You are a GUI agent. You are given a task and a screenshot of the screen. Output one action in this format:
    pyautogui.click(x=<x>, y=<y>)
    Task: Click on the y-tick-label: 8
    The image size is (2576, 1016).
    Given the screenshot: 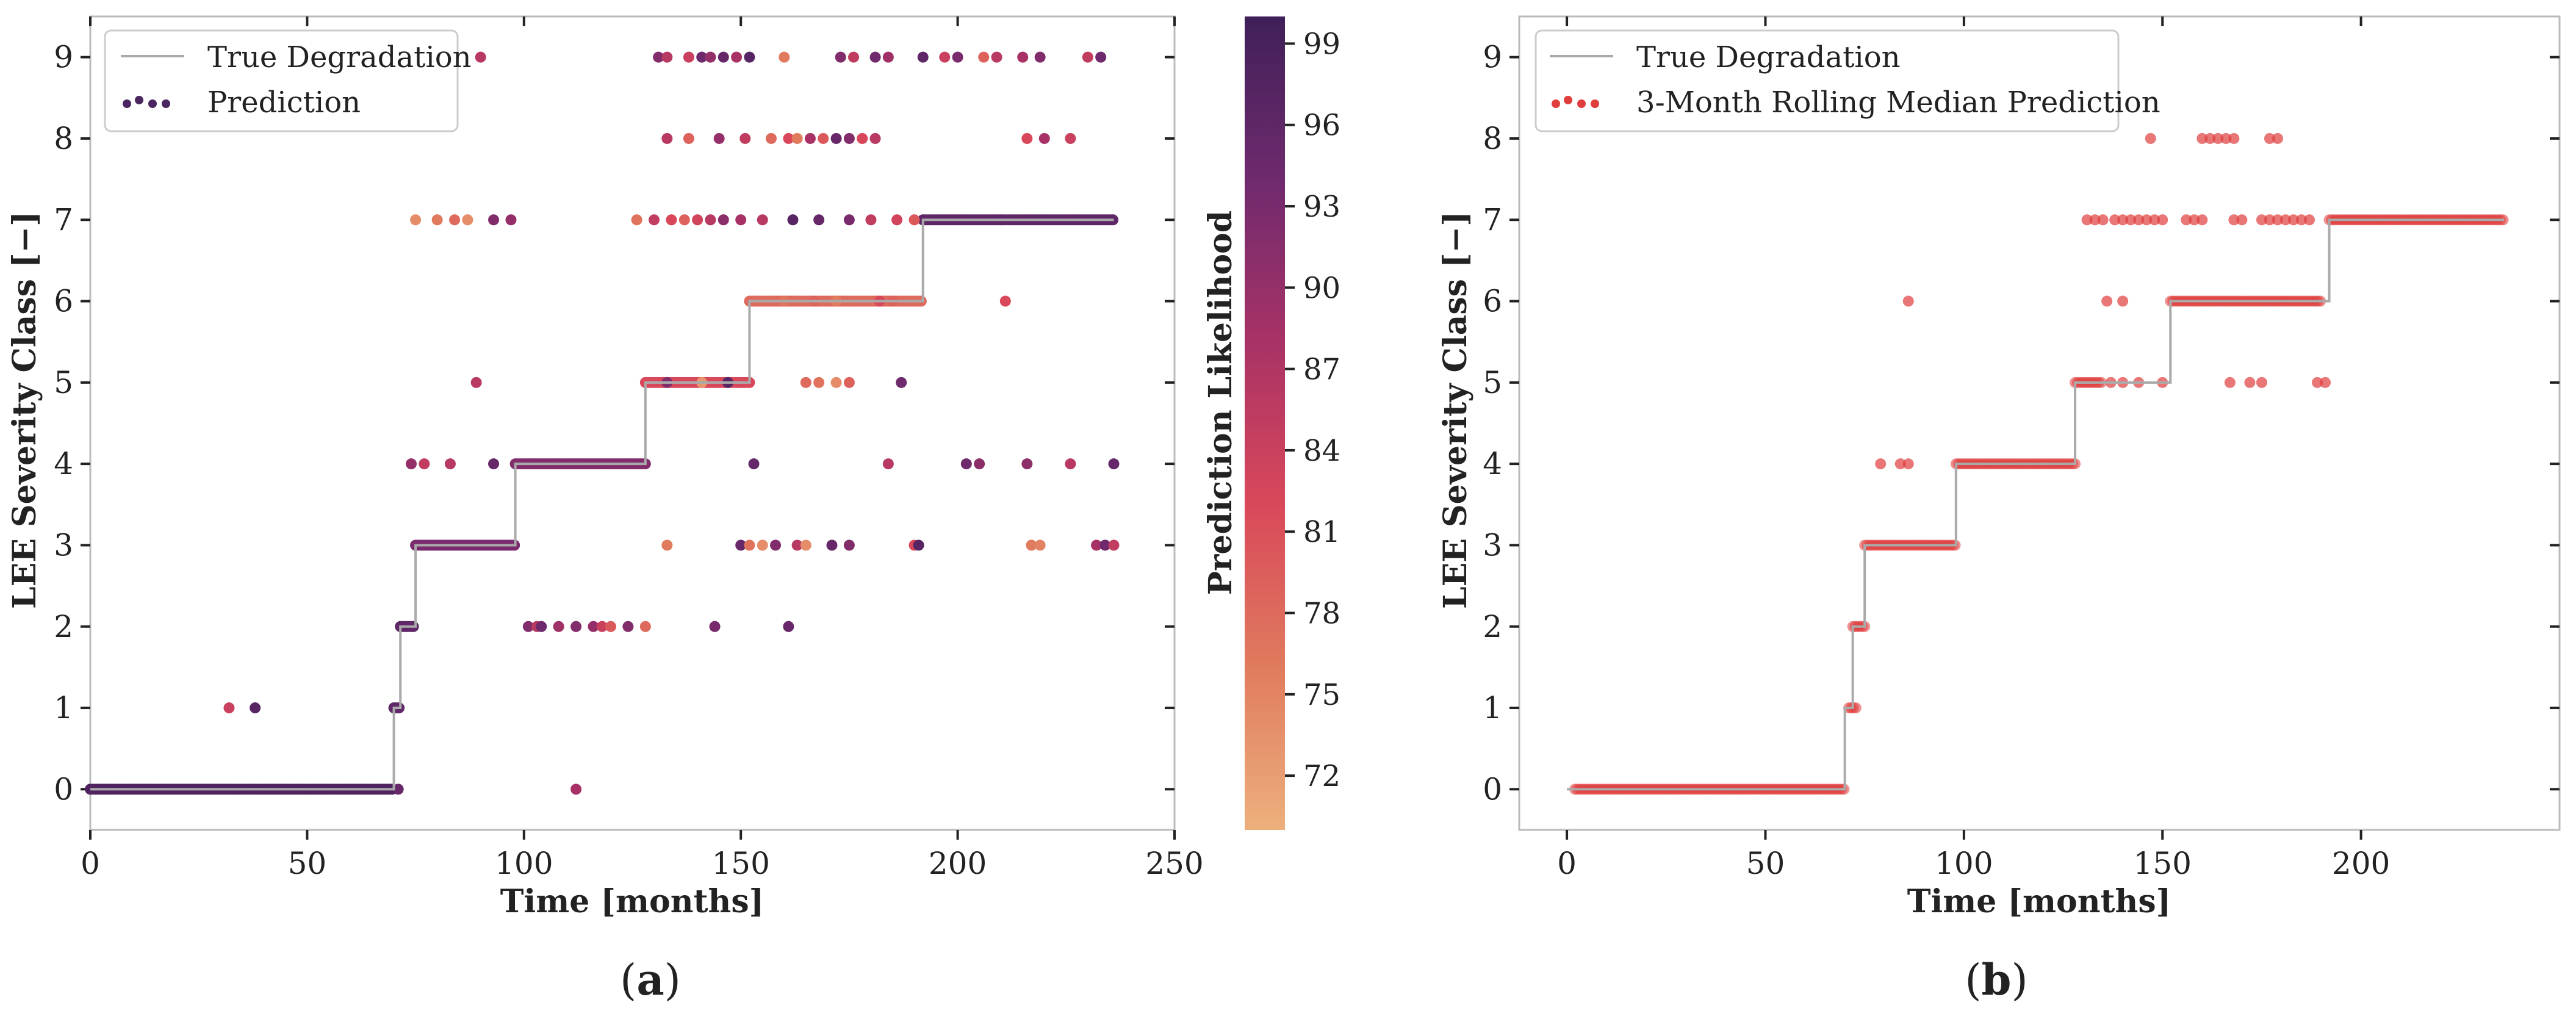 What is the action you would take?
    pyautogui.click(x=63, y=138)
    